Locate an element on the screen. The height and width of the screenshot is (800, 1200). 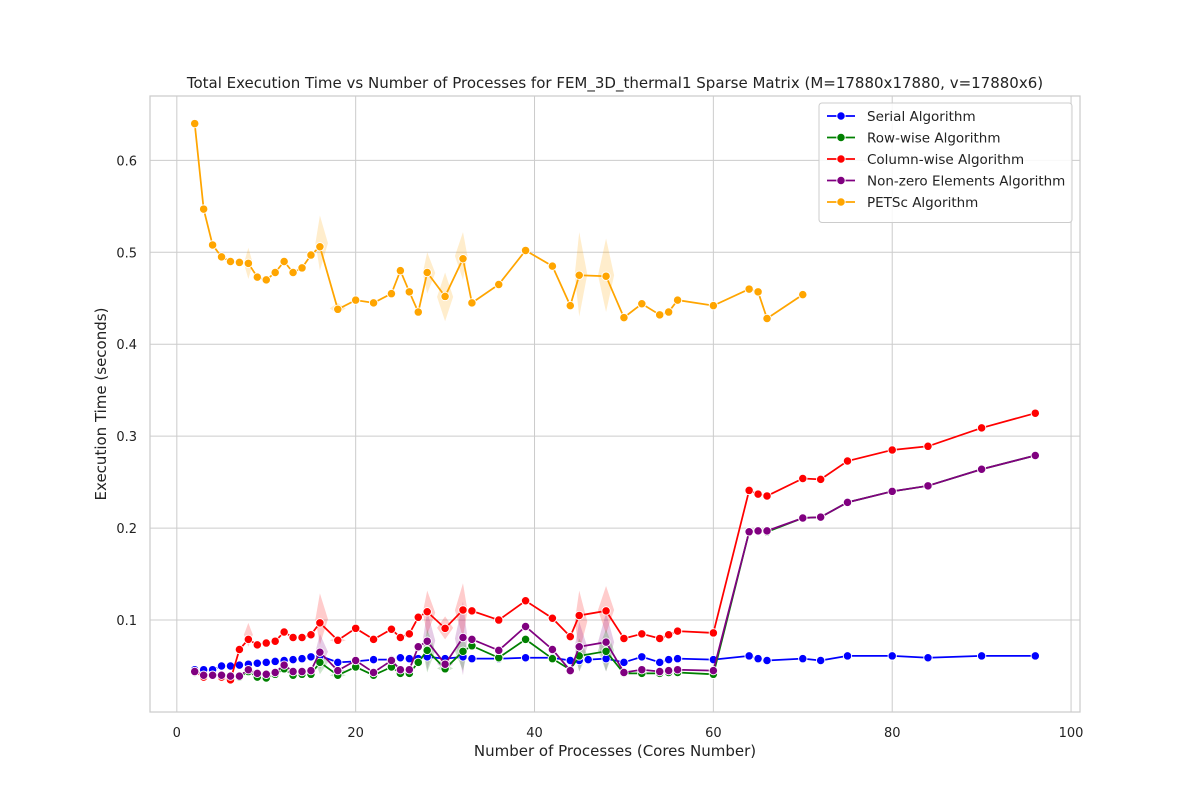
y-tick-label: 0.6 is located at coordinates (126, 161).